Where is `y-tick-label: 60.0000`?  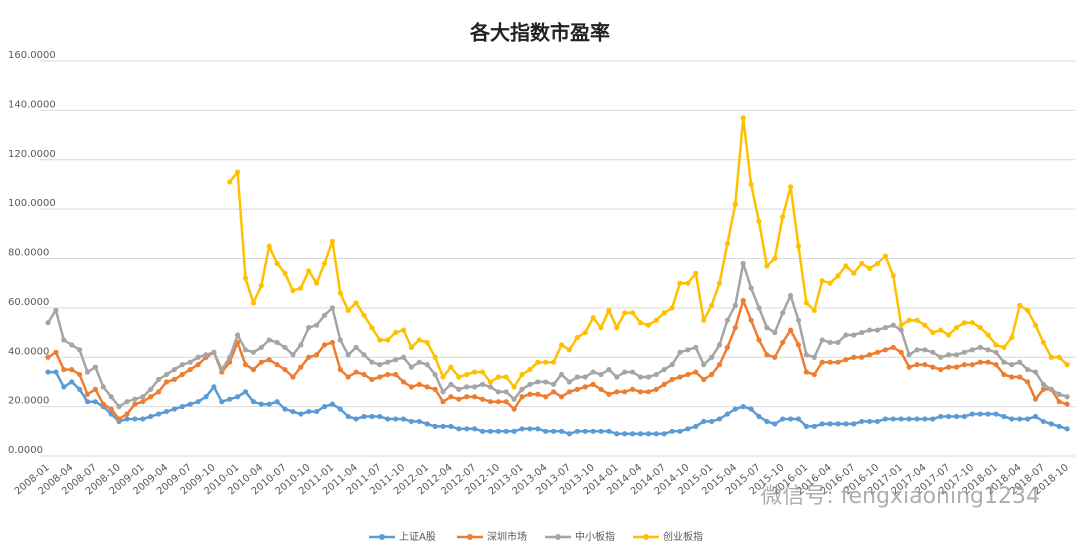 y-tick-label: 60.0000 is located at coordinates (28, 302).